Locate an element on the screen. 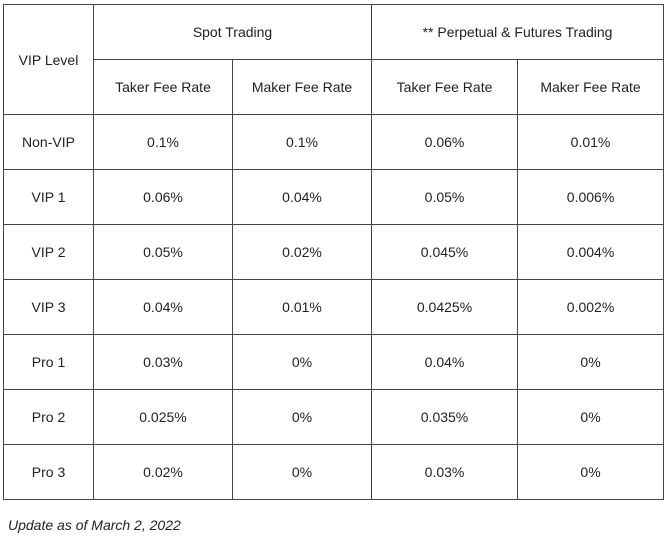 The height and width of the screenshot is (541, 667). cell-perp-maker: 0.004% is located at coordinates (591, 252).